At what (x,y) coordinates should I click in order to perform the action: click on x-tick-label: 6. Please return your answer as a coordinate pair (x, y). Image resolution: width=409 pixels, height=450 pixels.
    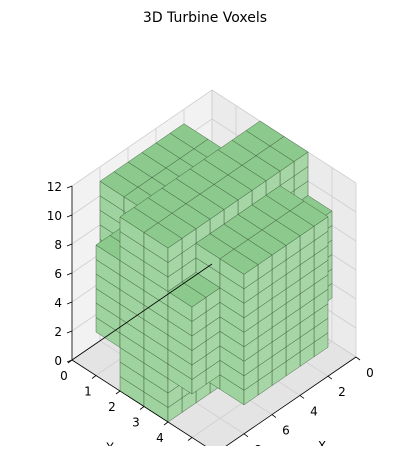
    Looking at the image, I should click on (286, 431).